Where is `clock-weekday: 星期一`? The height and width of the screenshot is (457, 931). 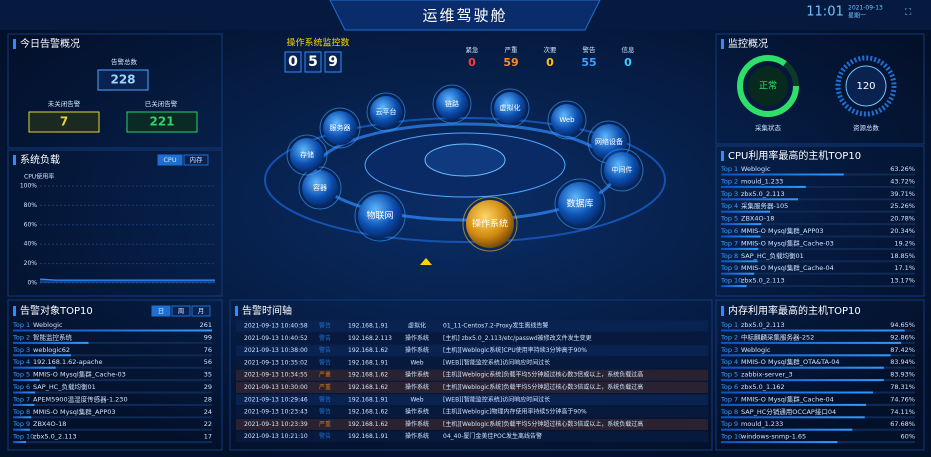 clock-weekday: 星期一 is located at coordinates (857, 16).